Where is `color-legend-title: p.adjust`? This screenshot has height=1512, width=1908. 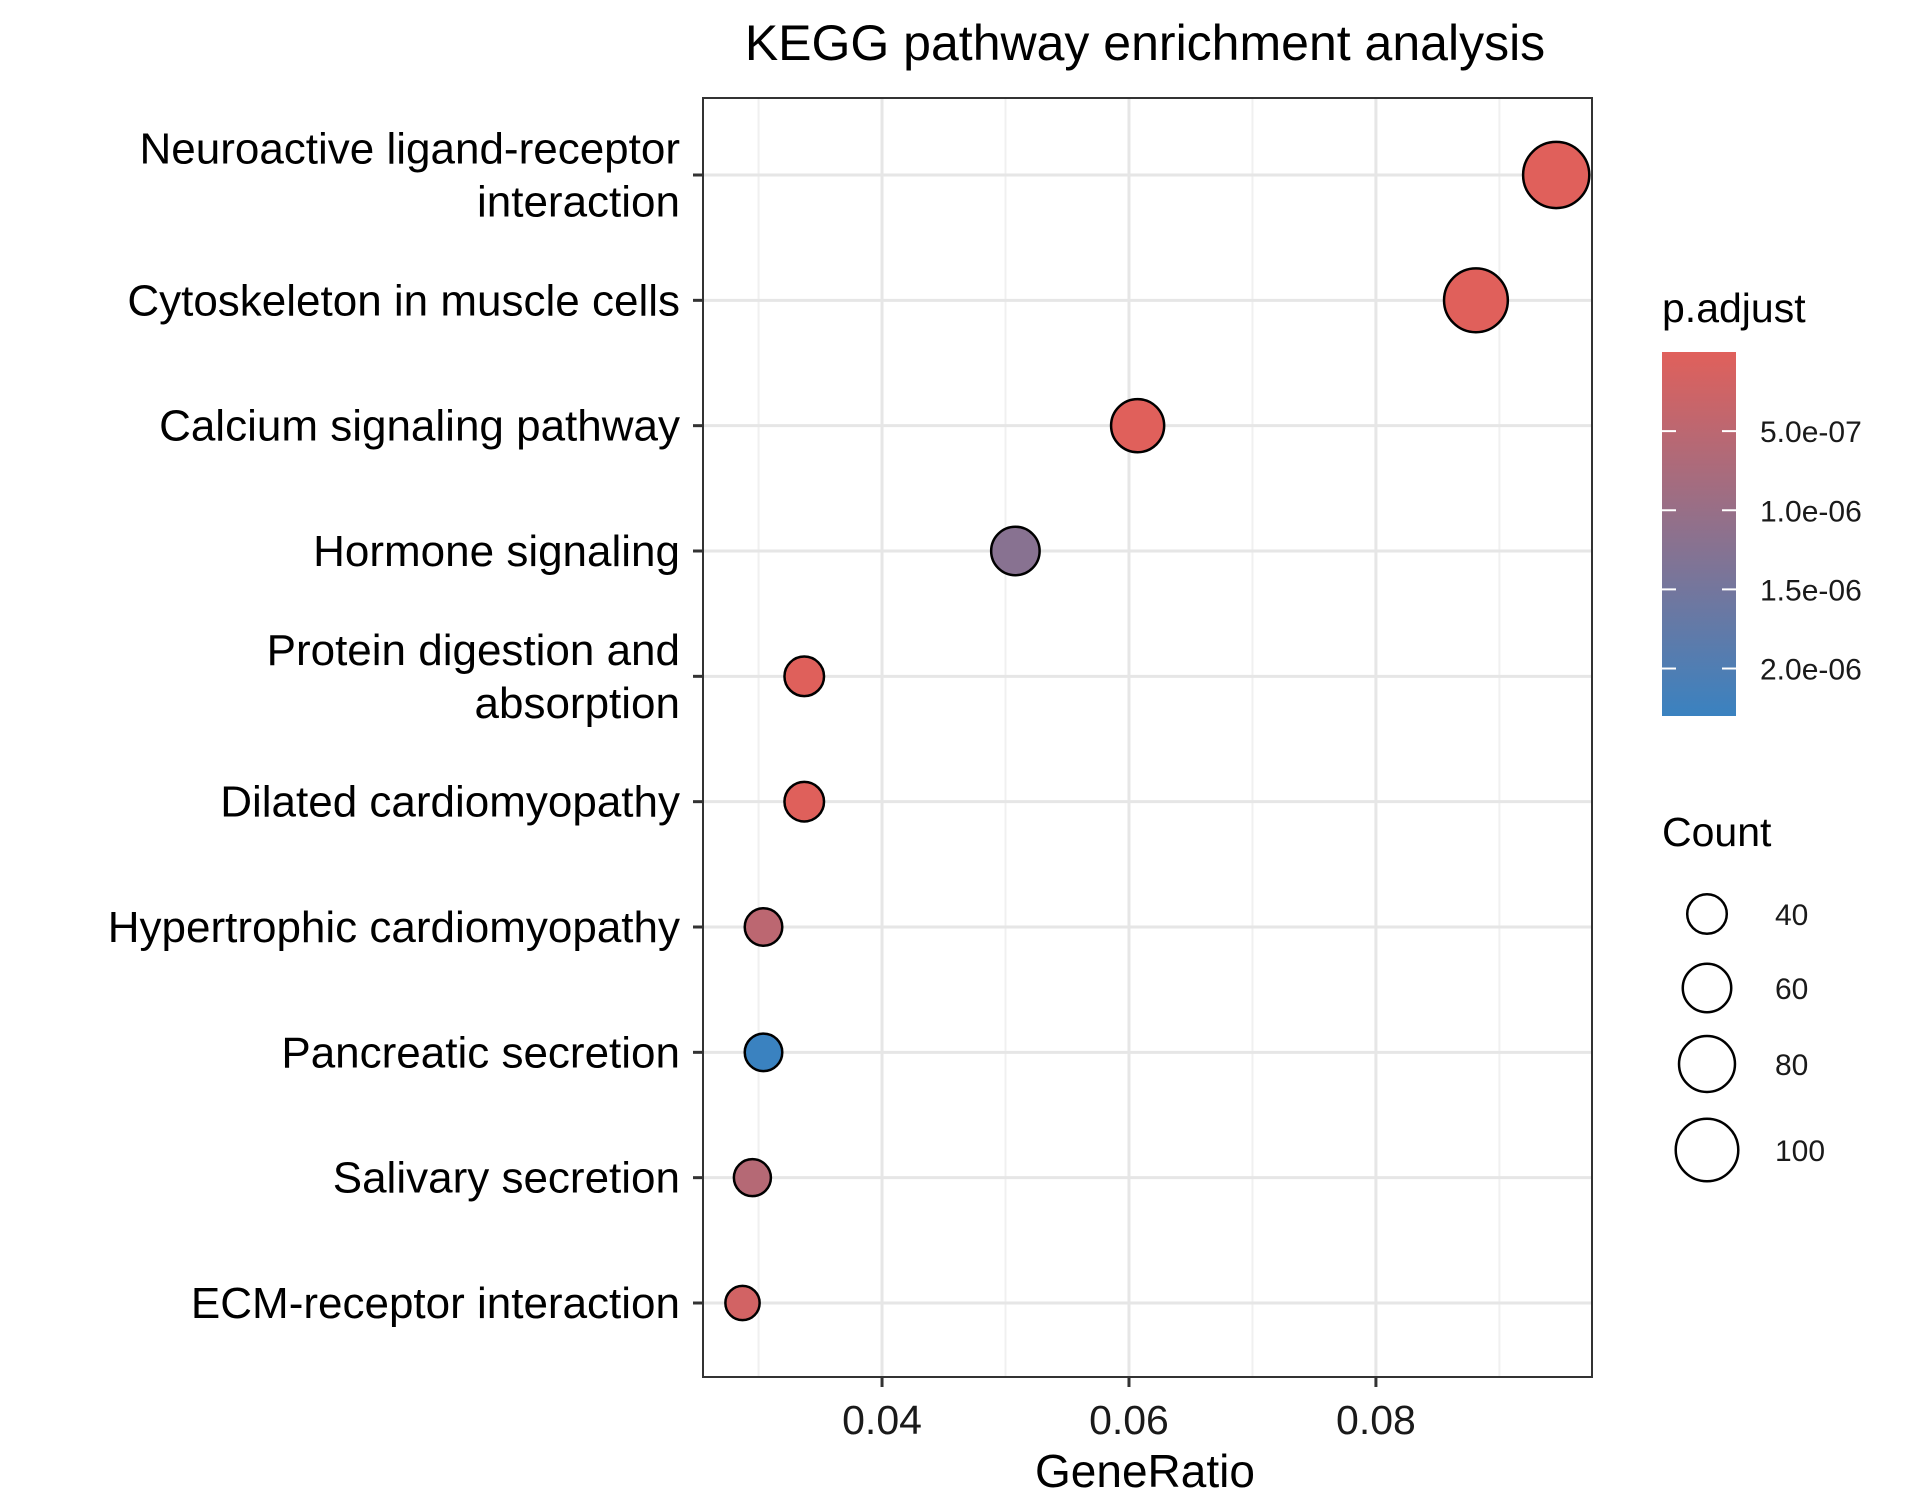
color-legend-title: p.adjust is located at coordinates (1734, 308).